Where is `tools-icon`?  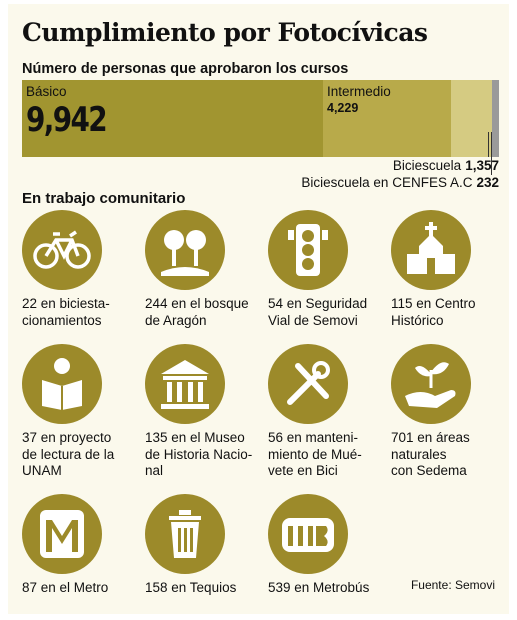
tools-icon is located at coordinates (308, 384).